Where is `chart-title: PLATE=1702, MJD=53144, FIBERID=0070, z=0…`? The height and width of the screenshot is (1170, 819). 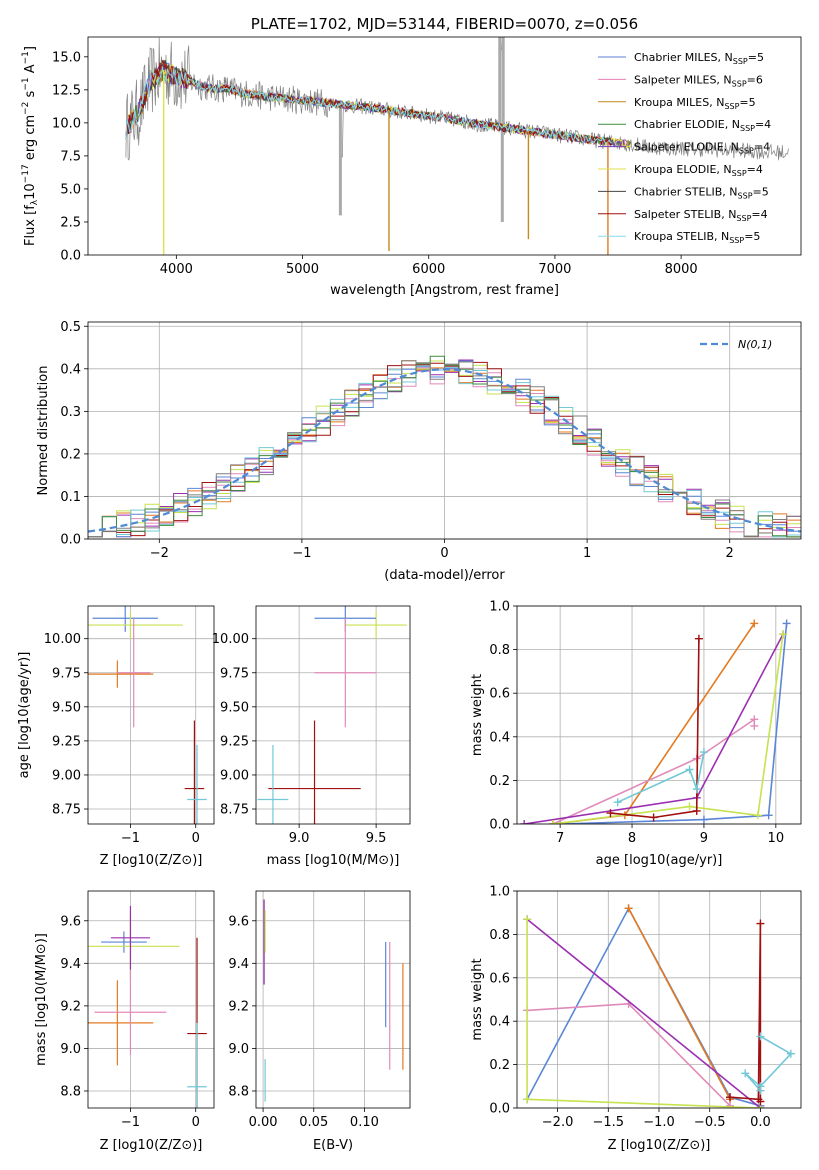 chart-title: PLATE=1702, MJD=53144, FIBERID=0070, z=0… is located at coordinates (444, 24).